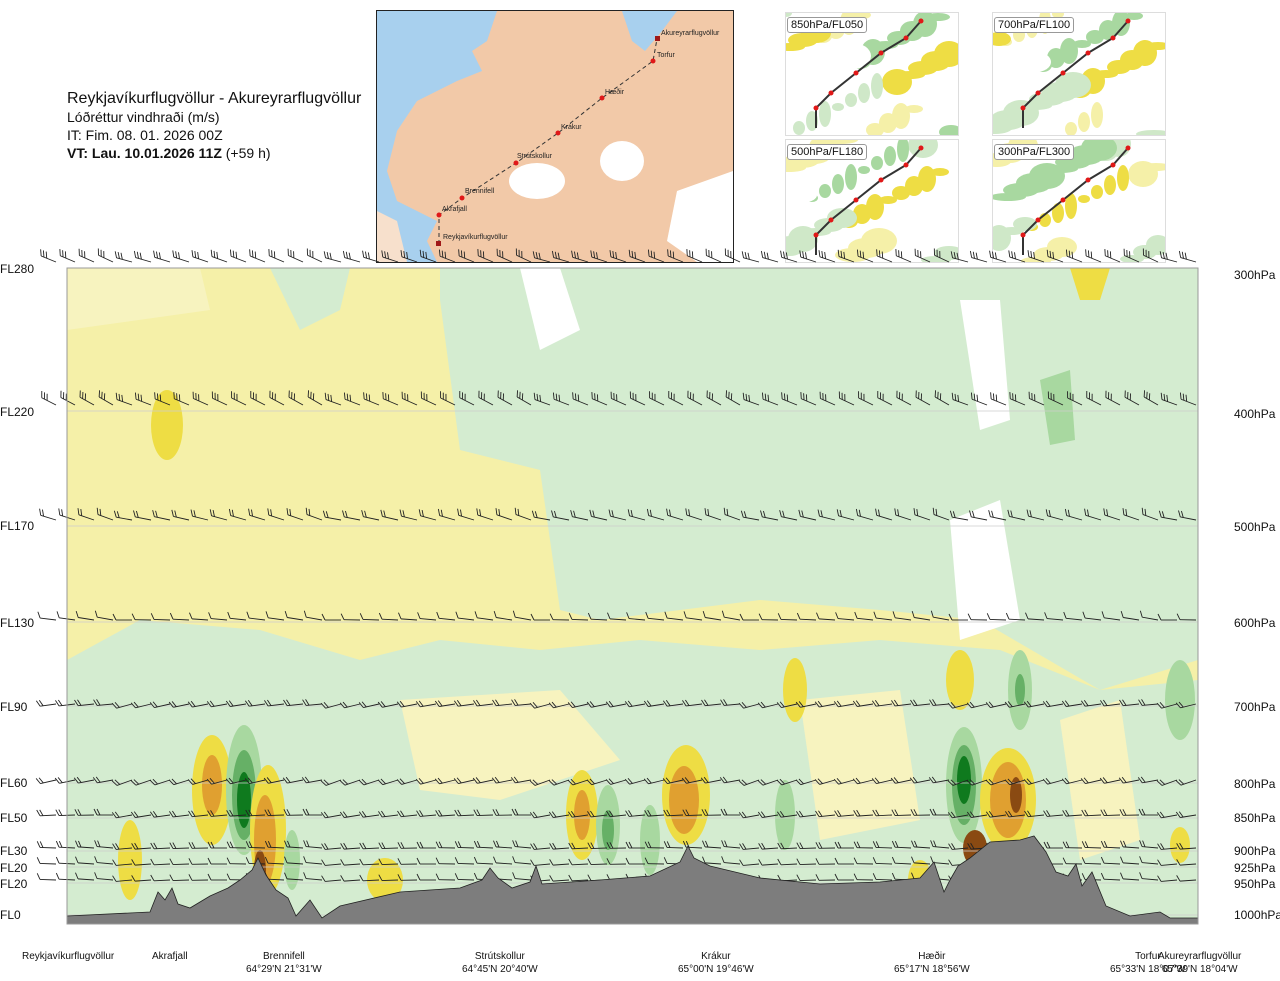  I want to click on thumbnail-300hpa: 300hPa/FL300, so click(1079, 201).